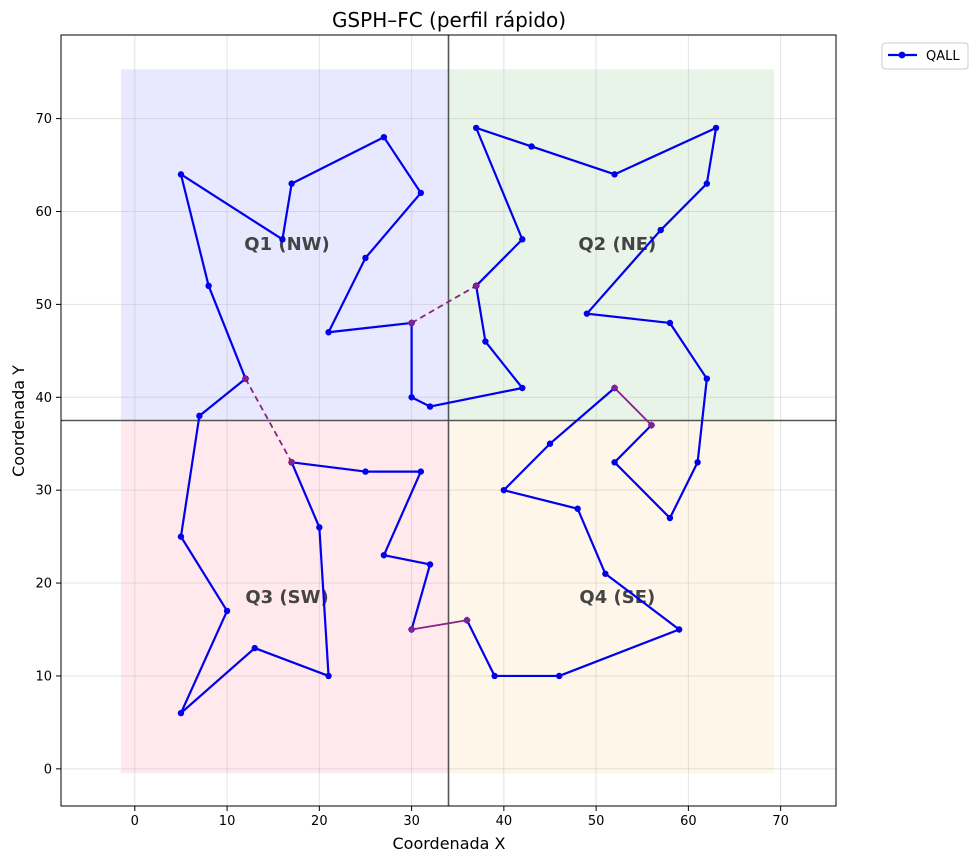 The image size is (977, 863). I want to click on x-tick-label: 0, so click(135, 821).